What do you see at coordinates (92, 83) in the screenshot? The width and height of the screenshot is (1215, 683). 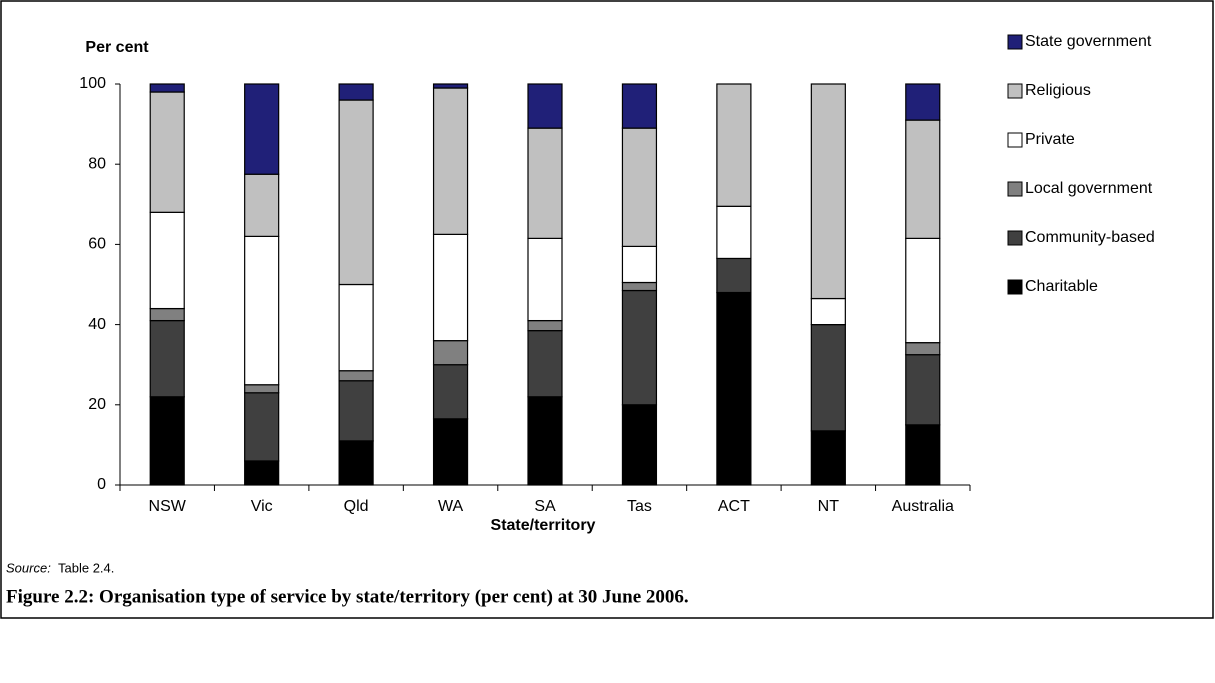 I see `y-tick-label: 100` at bounding box center [92, 83].